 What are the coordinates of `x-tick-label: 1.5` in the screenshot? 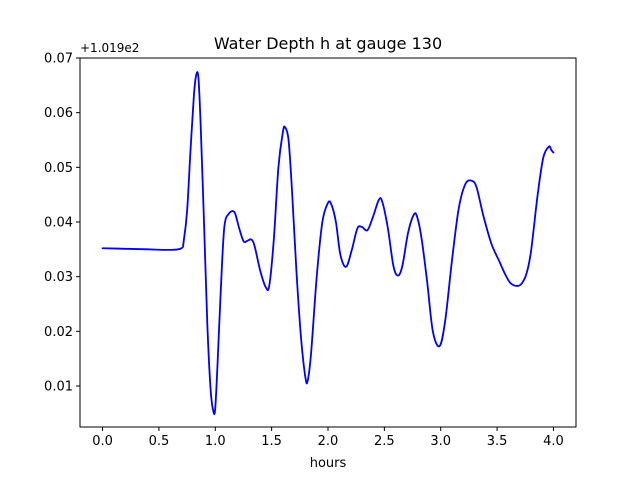 It's located at (271, 441).